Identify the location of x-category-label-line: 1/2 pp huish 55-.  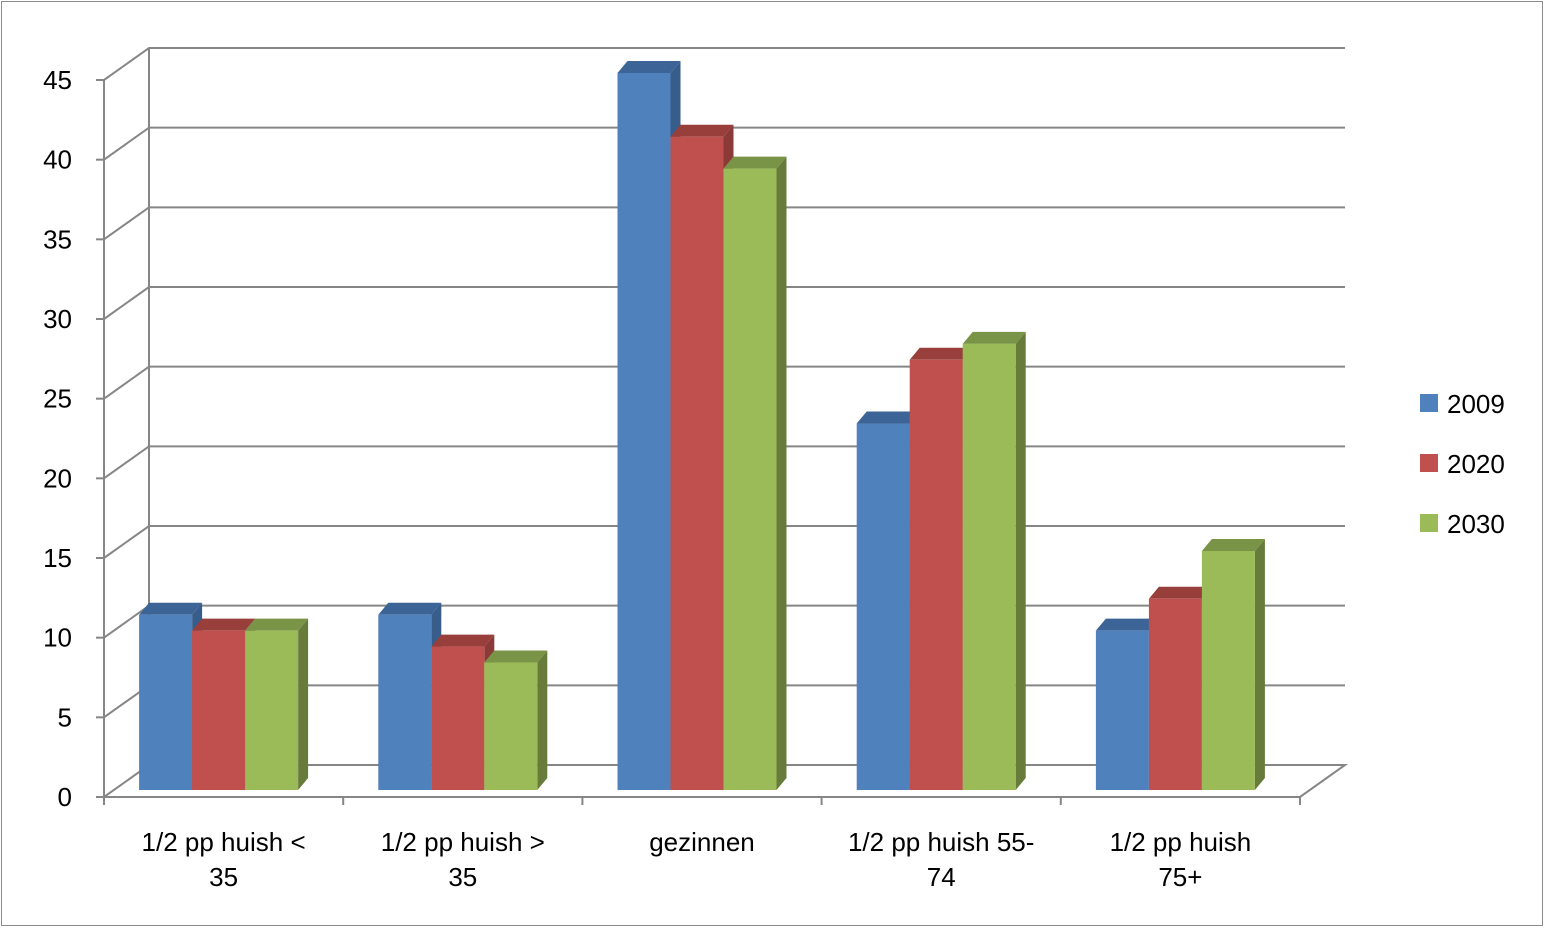
(941, 842).